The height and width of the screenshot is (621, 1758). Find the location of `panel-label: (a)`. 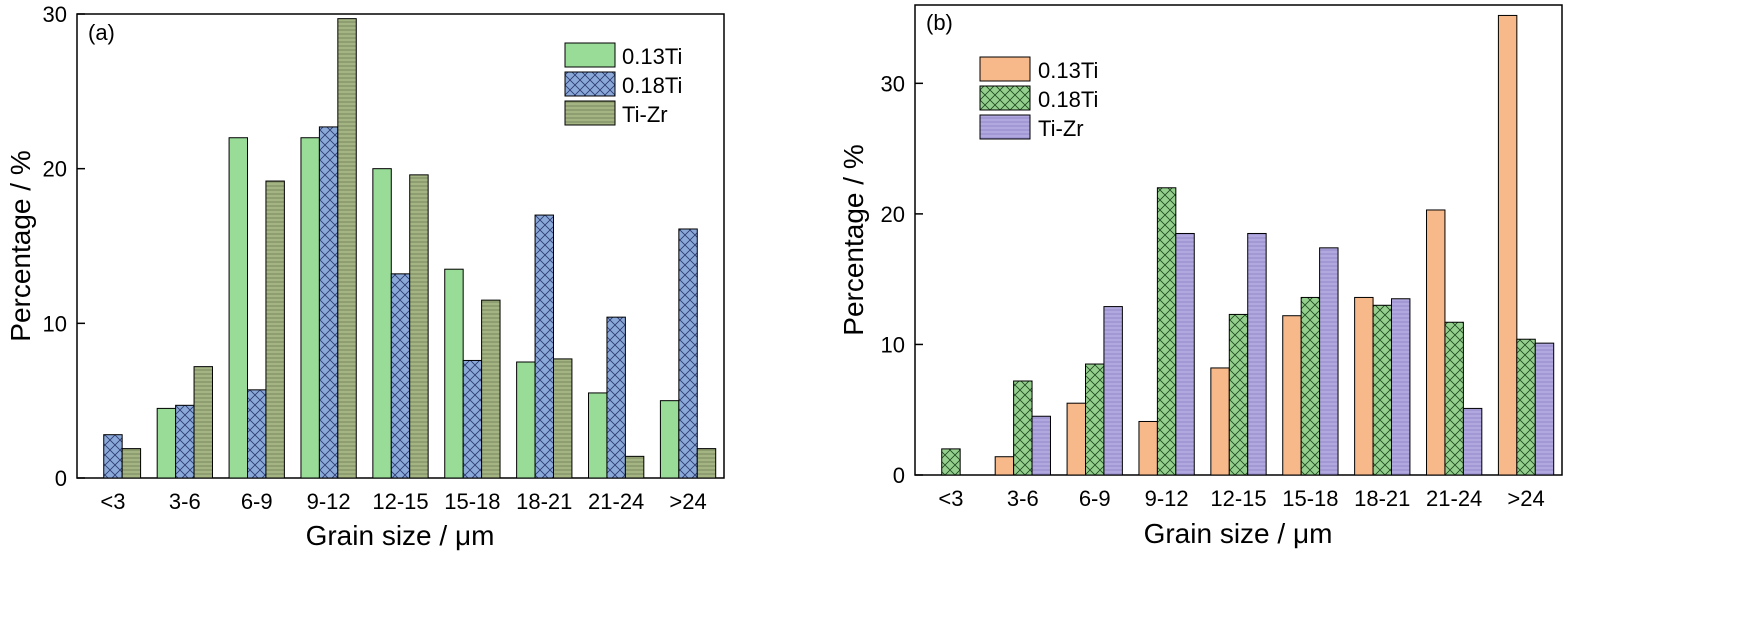

panel-label: (a) is located at coordinates (101, 32).